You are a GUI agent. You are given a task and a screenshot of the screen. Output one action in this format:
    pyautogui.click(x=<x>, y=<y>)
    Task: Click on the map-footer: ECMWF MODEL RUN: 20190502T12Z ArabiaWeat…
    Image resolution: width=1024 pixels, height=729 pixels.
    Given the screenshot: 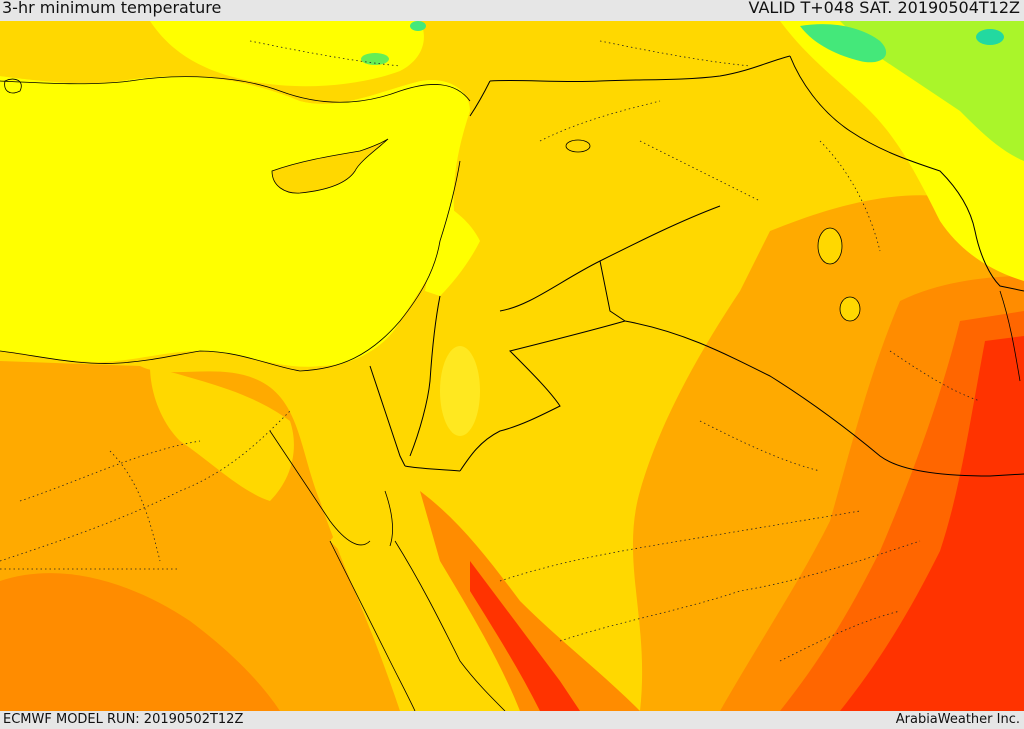 What is the action you would take?
    pyautogui.click(x=512, y=720)
    